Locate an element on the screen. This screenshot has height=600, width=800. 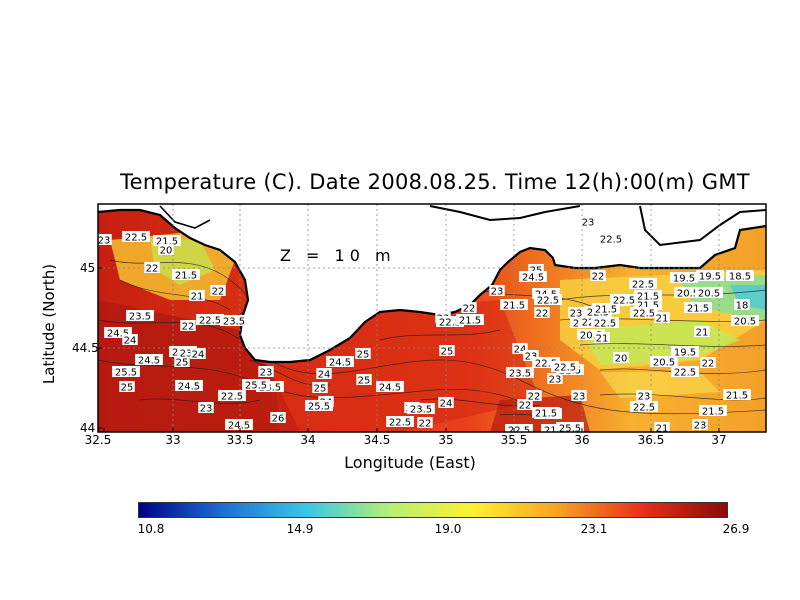
svg-text: 26 is located at coordinates (278, 419).